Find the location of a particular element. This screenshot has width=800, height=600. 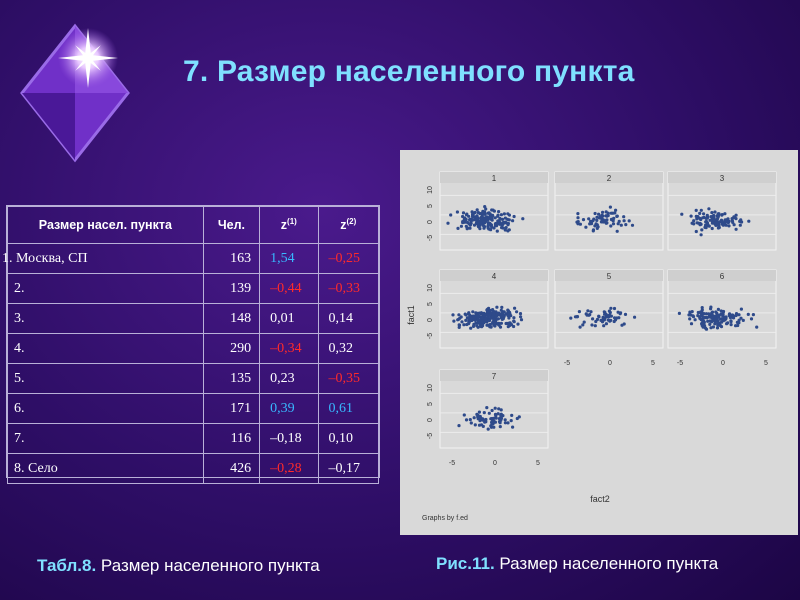

table-caption-text: Размер населенного пункта is located at coordinates (208, 565).